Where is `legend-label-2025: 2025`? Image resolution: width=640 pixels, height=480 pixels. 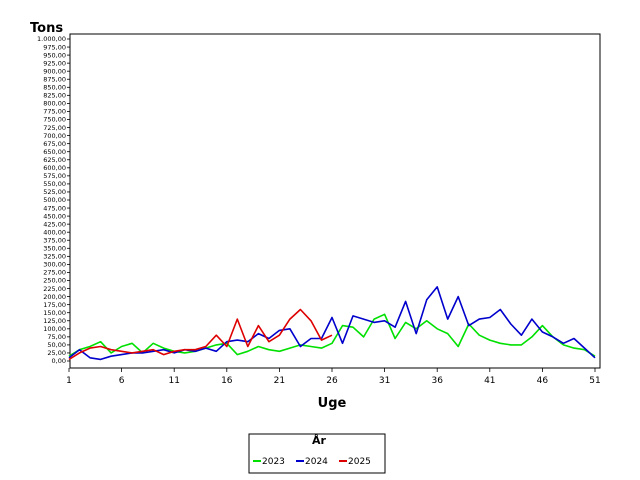
legend-label-2025: 2025 is located at coordinates (359, 462).